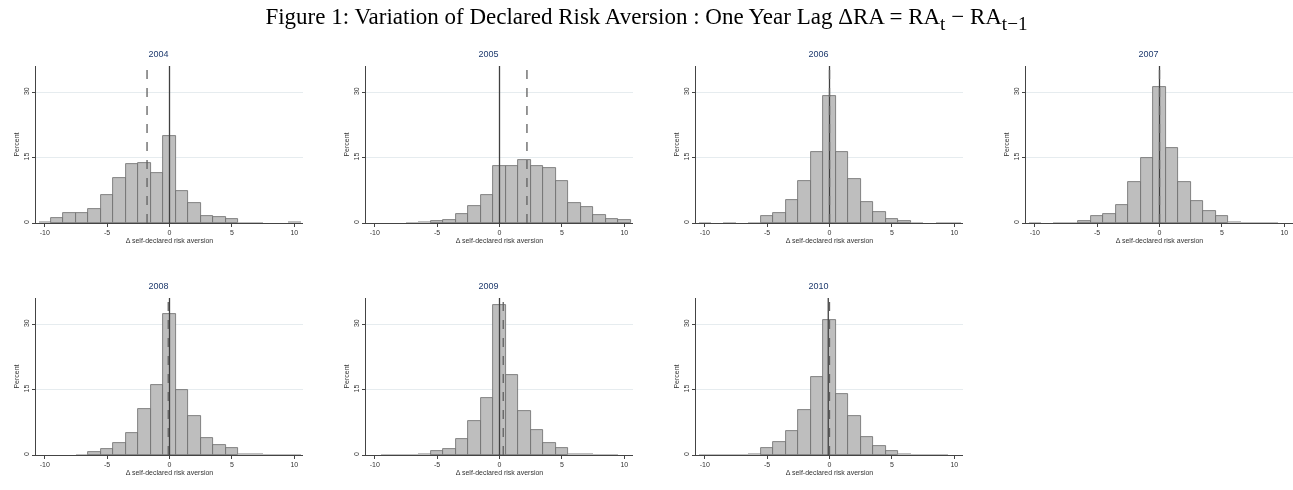 This screenshot has height=490, width=1293. What do you see at coordinates (488, 54) in the screenshot?
I see `chart-title: 2005` at bounding box center [488, 54].